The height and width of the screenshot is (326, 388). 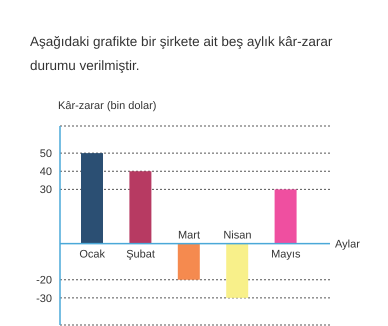 What do you see at coordinates (189, 236) in the screenshot?
I see `x-tick-label: Mart` at bounding box center [189, 236].